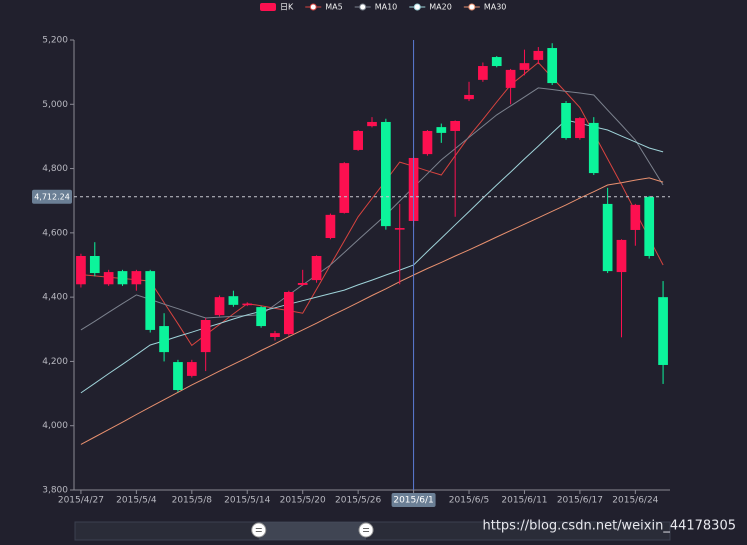  What do you see at coordinates (524, 501) in the screenshot?
I see `x-tick-label: 2015/6/11` at bounding box center [524, 501].